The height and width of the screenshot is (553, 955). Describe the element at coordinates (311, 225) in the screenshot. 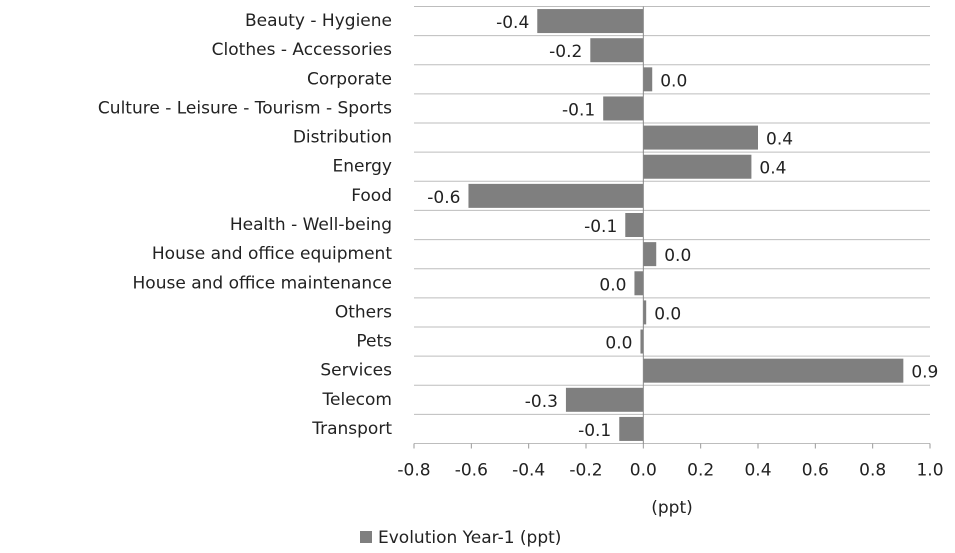

I see `y-tick-label: Health - Well-being` at that location.